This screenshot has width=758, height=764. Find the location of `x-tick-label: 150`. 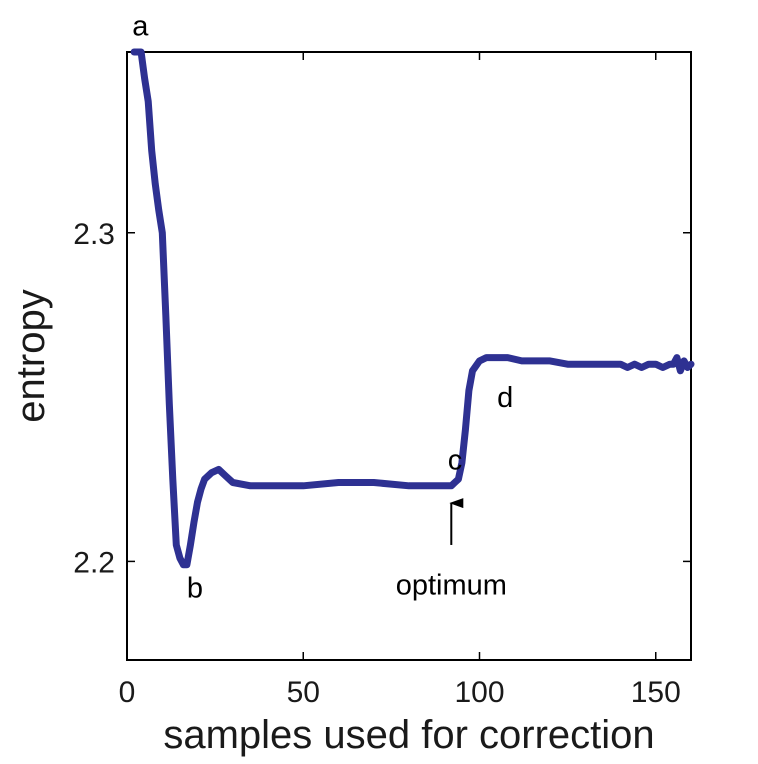

x-tick-label: 150 is located at coordinates (656, 692).